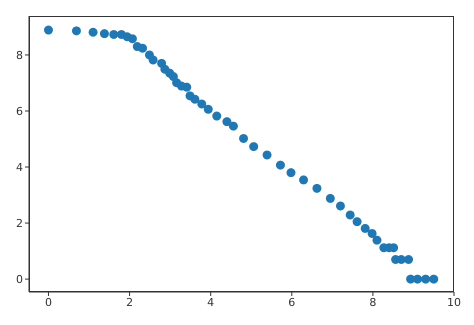 The image size is (474, 325). Describe the element at coordinates (292, 302) in the screenshot. I see `x-tick-label: 6` at that location.